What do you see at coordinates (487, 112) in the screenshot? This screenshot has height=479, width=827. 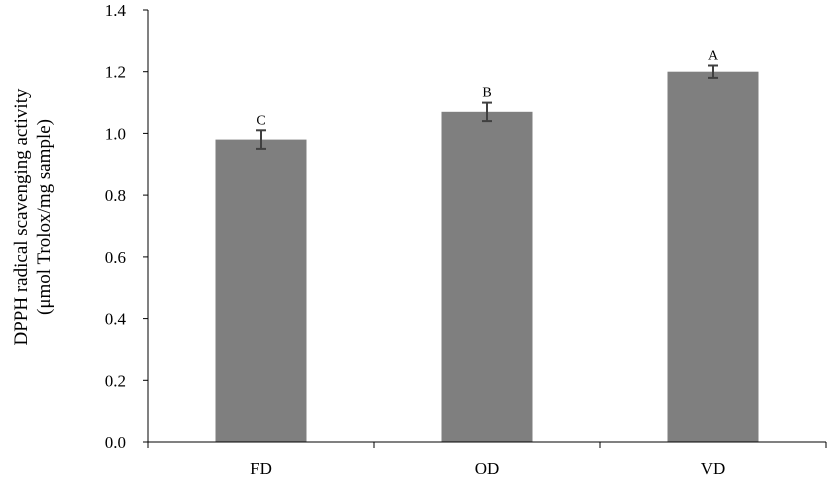 I see `error-bar-od` at bounding box center [487, 112].